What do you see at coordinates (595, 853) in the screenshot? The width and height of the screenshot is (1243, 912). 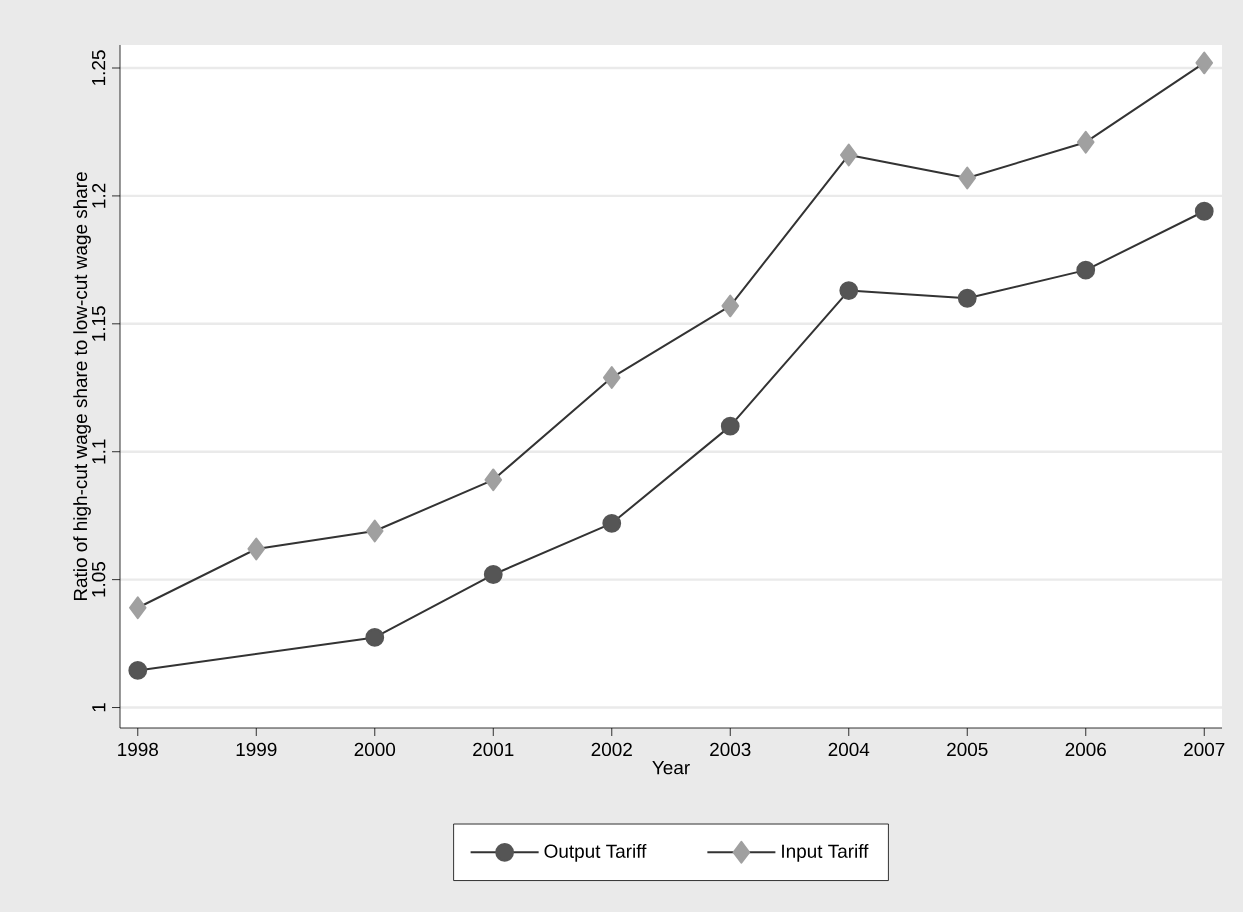 I see `legend-label: Output Tariff` at bounding box center [595, 853].